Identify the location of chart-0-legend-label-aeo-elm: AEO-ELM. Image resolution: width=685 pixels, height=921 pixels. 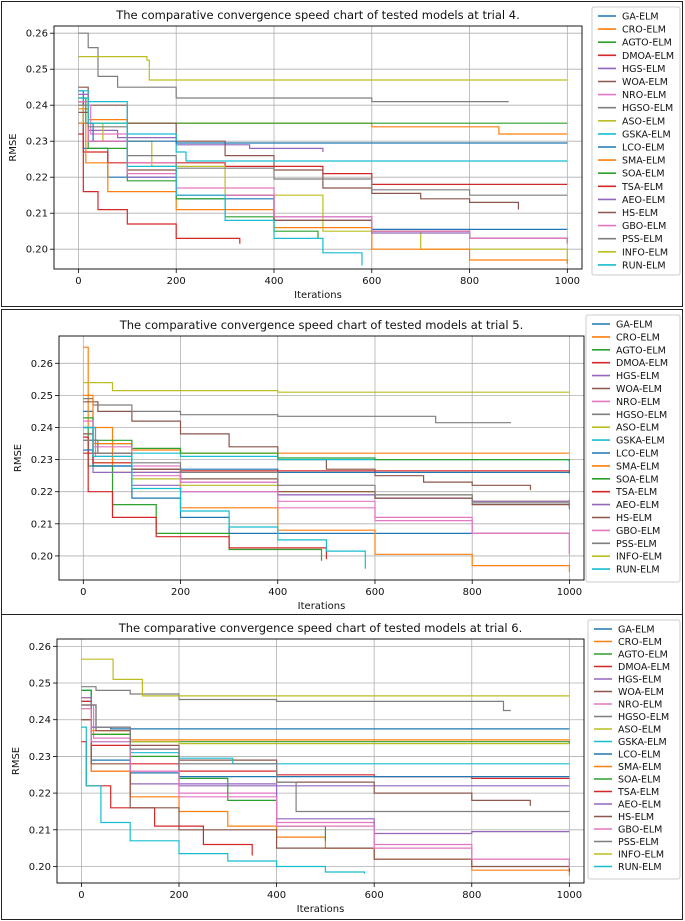
(643, 200).